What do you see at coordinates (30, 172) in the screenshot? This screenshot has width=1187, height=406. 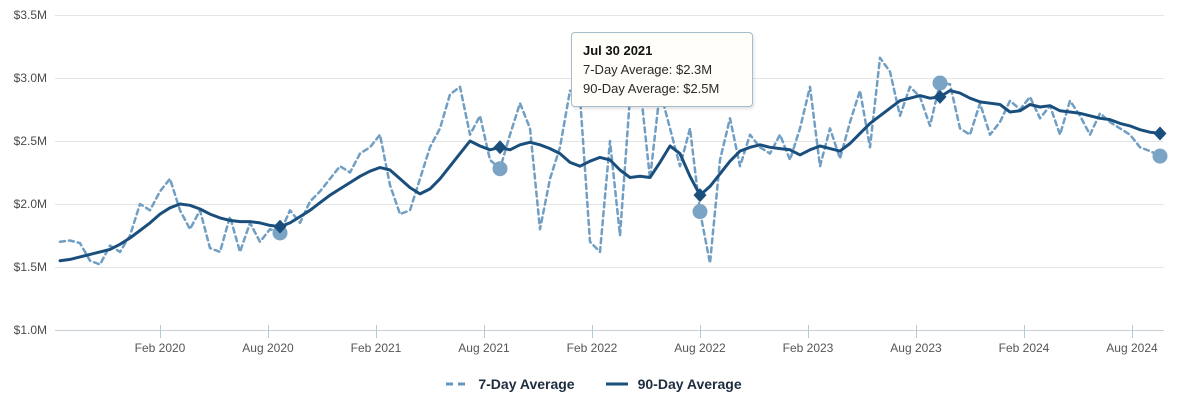 I see `y-axis-labels: $3.5M $3.0M $2.5M $2.0M $1.5M $1.0M` at bounding box center [30, 172].